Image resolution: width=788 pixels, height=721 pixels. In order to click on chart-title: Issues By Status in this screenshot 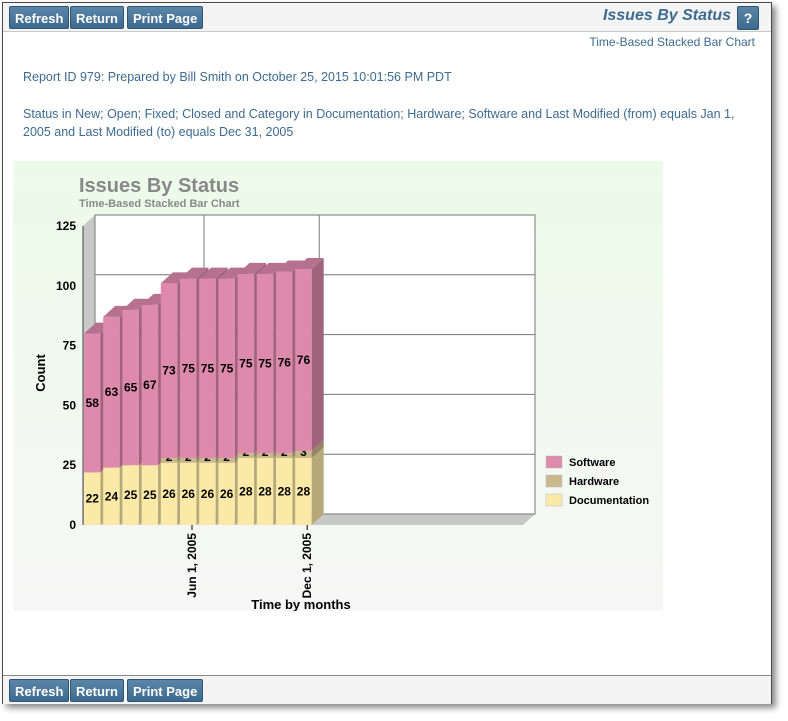, I will do `click(159, 186)`.